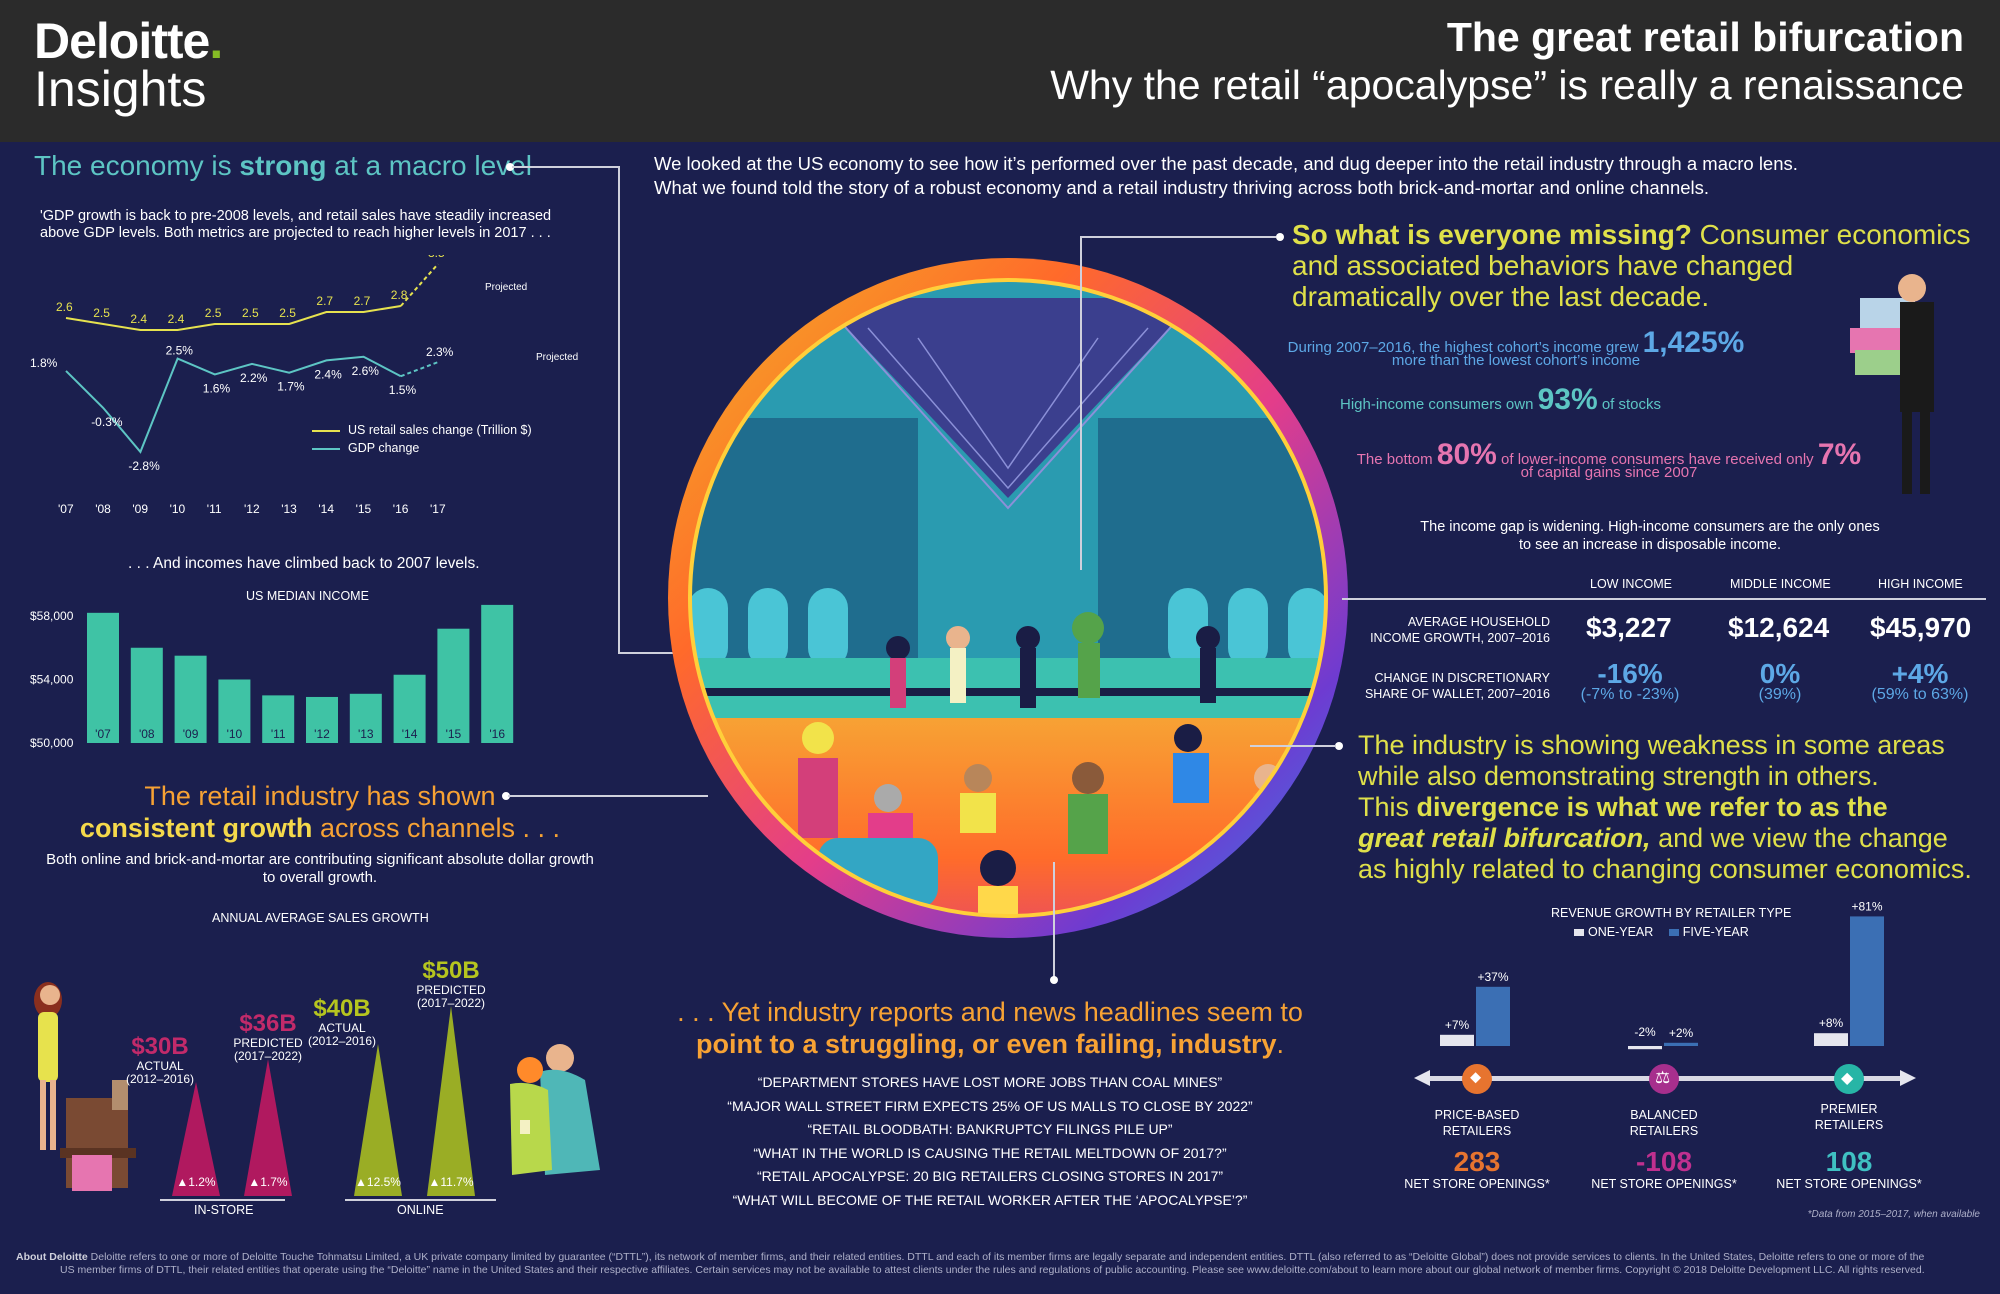 This screenshot has width=2000, height=1294. Describe the element at coordinates (342, 1008) in the screenshot. I see `growth-value: $40B` at that location.